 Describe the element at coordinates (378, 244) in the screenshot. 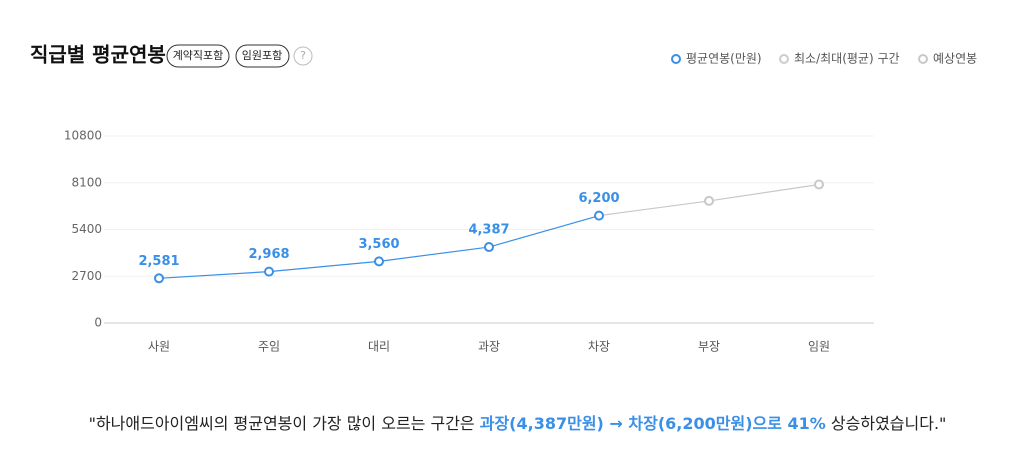

I see `data-label: 3,560` at that location.